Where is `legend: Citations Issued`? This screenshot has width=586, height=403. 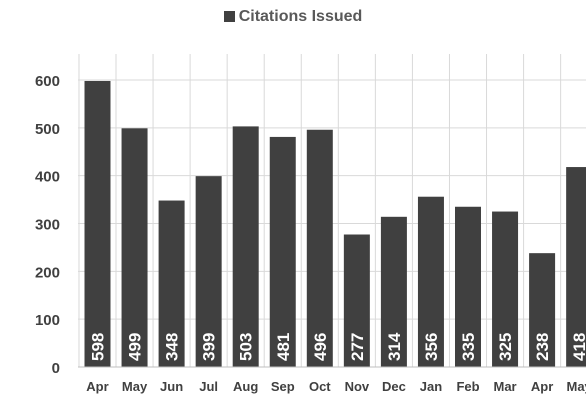
legend: Citations Issued is located at coordinates (293, 17).